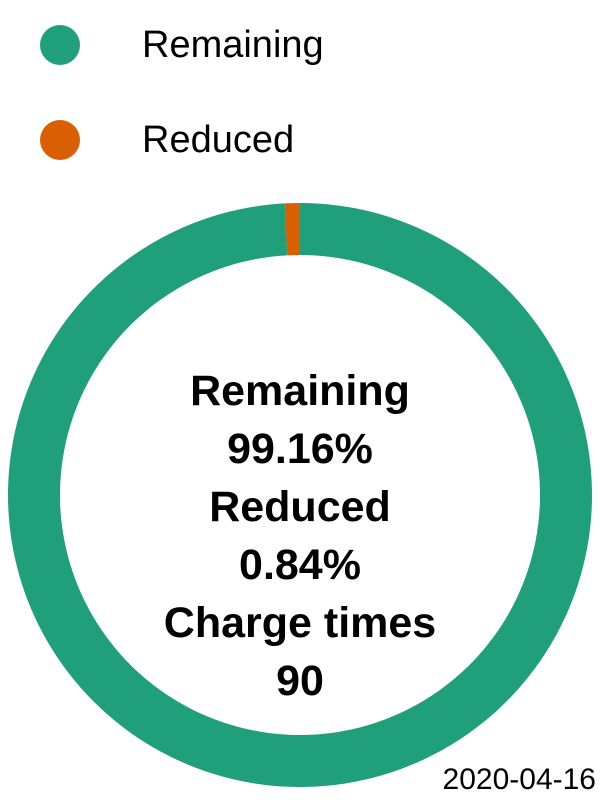  Describe the element at coordinates (300, 623) in the screenshot. I see `center-charge-times-label: Charge times` at that location.